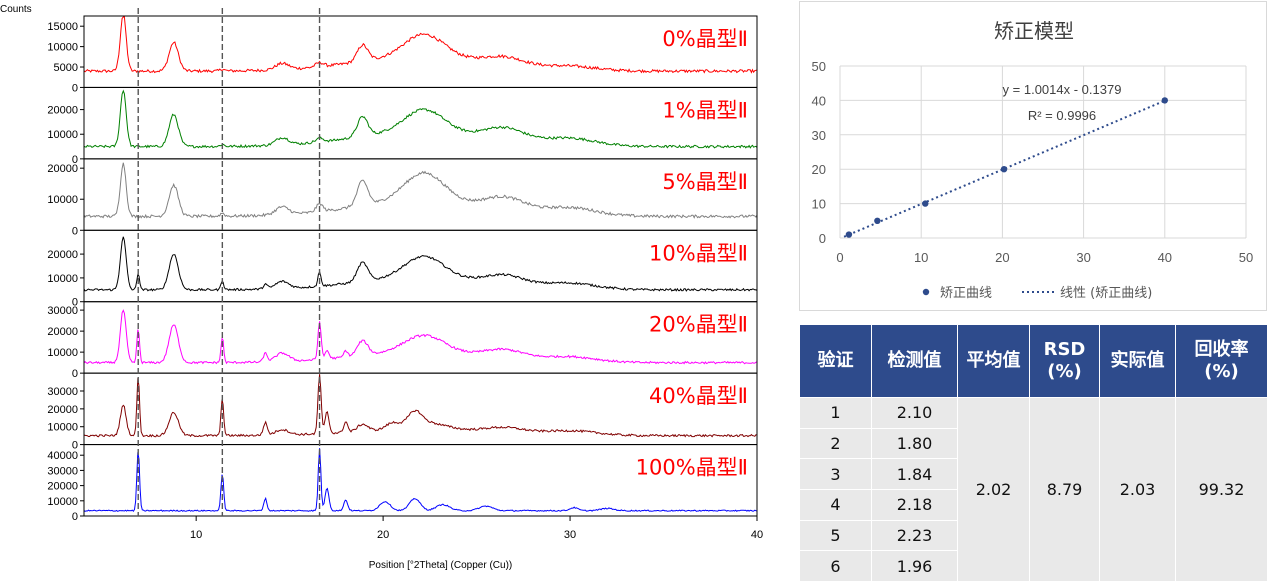 The height and width of the screenshot is (582, 1268). What do you see at coordinates (698, 325) in the screenshot?
I see `panel-label: 20%晶型Ⅱ` at bounding box center [698, 325].